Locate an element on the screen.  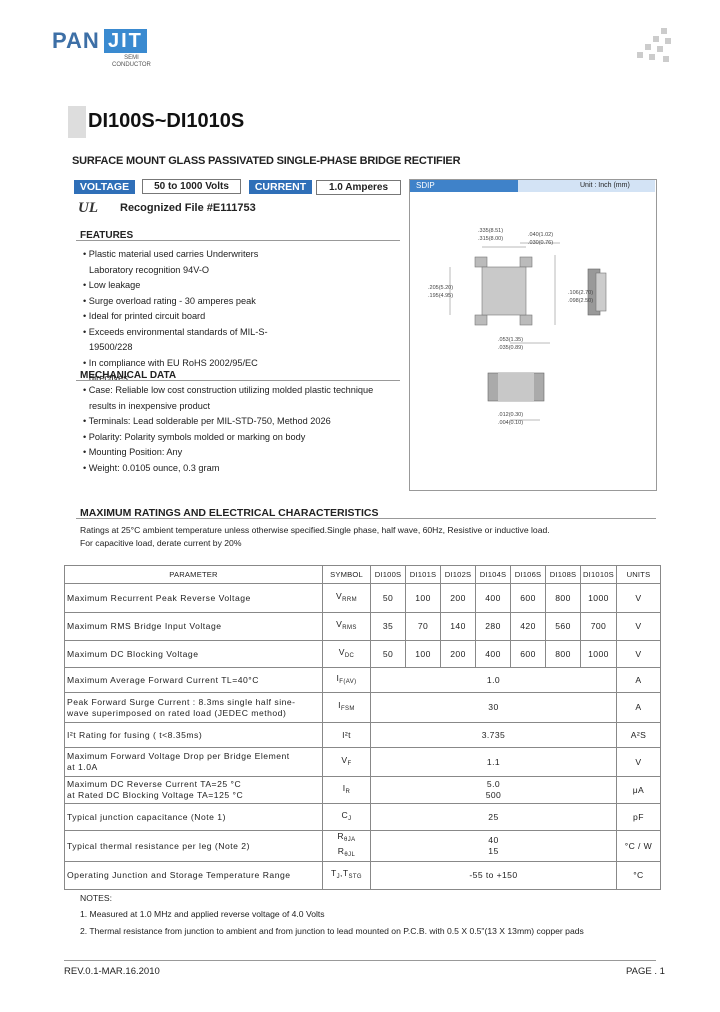
parameter-line: at 1.0A is located at coordinates (82, 767).